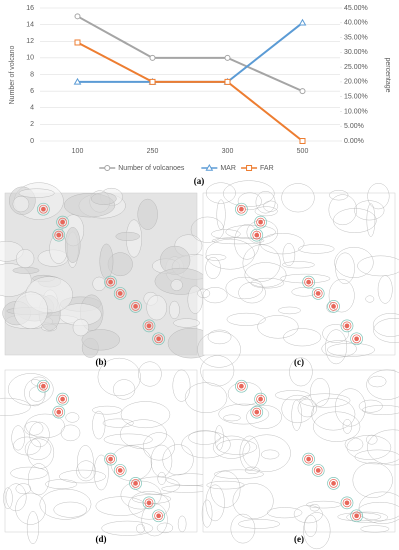 Image resolution: width=399 pixels, height=550 pixels. What do you see at coordinates (142, 168) in the screenshot?
I see `legend-item: Number of volcanoes` at bounding box center [142, 168].